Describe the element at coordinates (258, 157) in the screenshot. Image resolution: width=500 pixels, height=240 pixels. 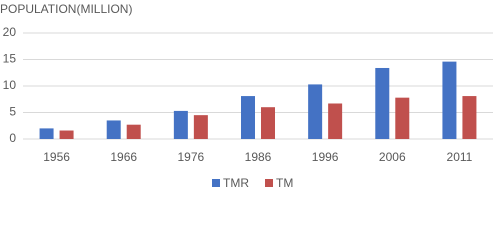
I see `x-tick-label: 1986` at that location.